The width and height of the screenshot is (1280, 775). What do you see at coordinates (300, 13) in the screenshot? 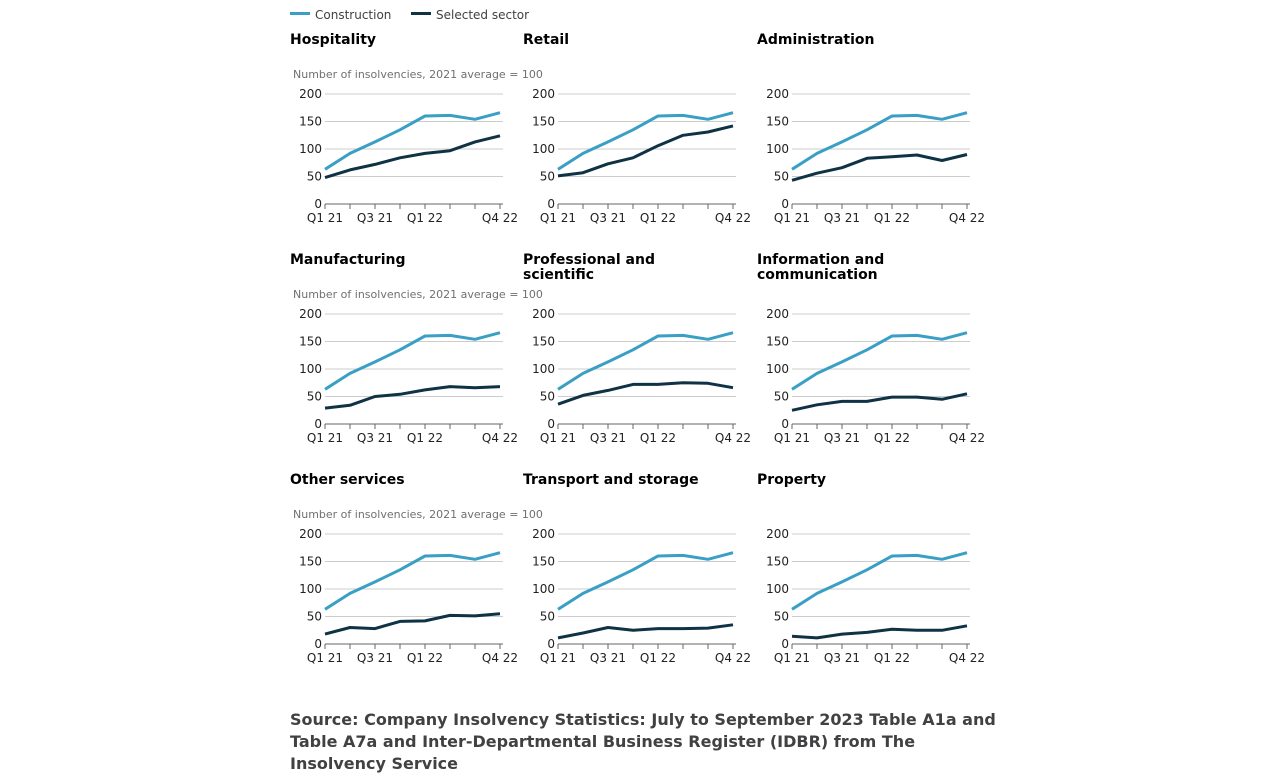
I see `legend-swatch-construction` at bounding box center [300, 13].